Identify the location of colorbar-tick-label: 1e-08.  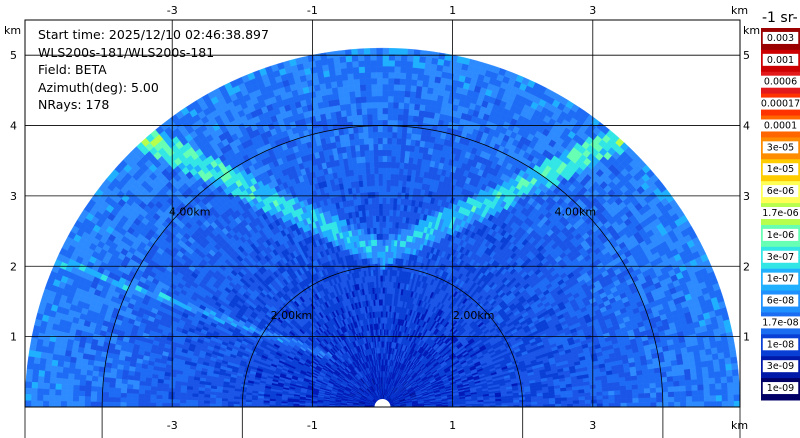
(780, 344).